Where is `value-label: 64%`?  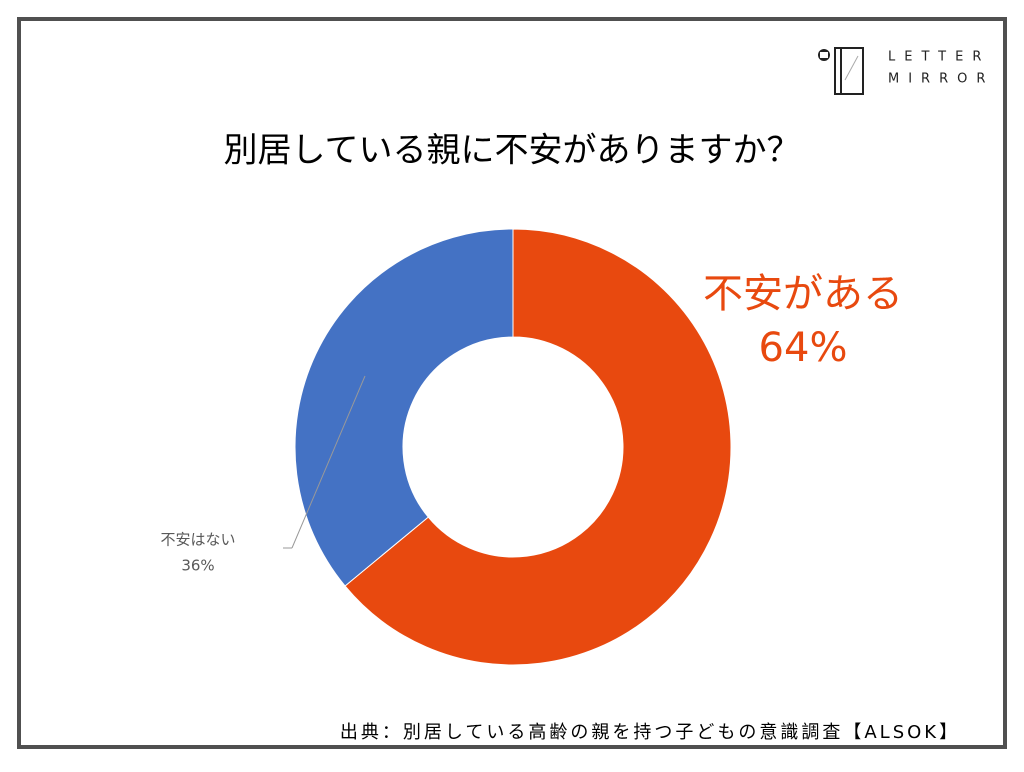
value-label: 64% is located at coordinates (803, 348).